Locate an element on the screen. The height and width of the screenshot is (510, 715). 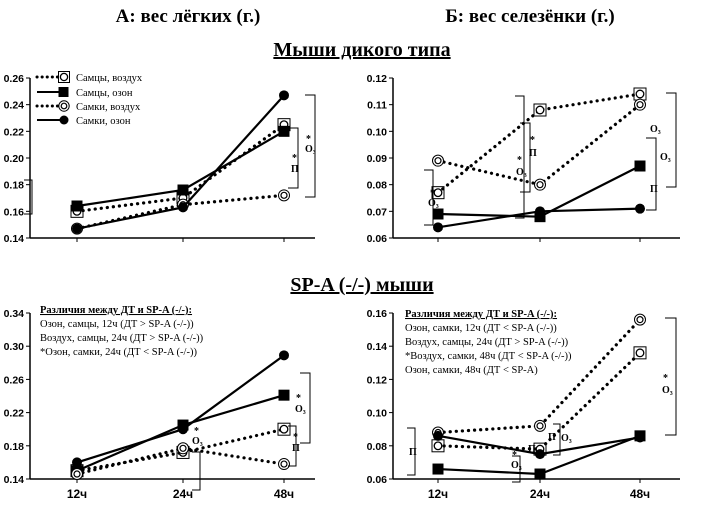
x-tick-label: 48ч is located at coordinates (640, 494).